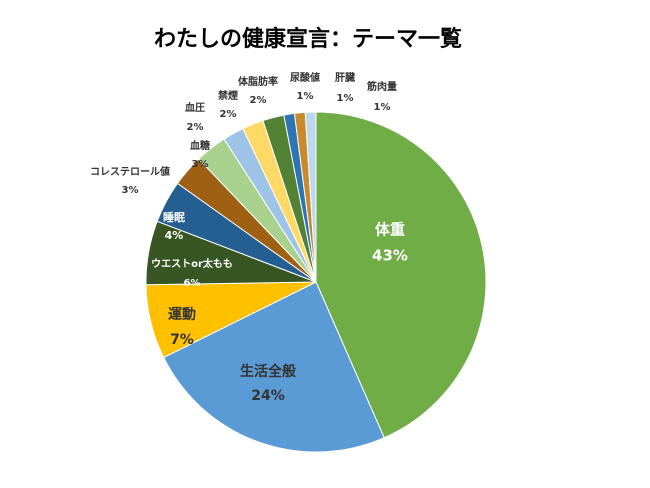 The height and width of the screenshot is (488, 650). Describe the element at coordinates (308, 39) in the screenshot. I see `chart-title: わたしの健康宣言：テーマ一覧` at that location.